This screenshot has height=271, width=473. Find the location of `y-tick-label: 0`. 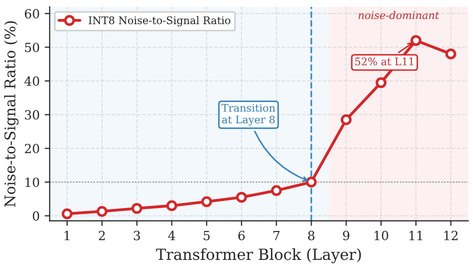

y-tick-label: 0 is located at coordinates (36, 216).